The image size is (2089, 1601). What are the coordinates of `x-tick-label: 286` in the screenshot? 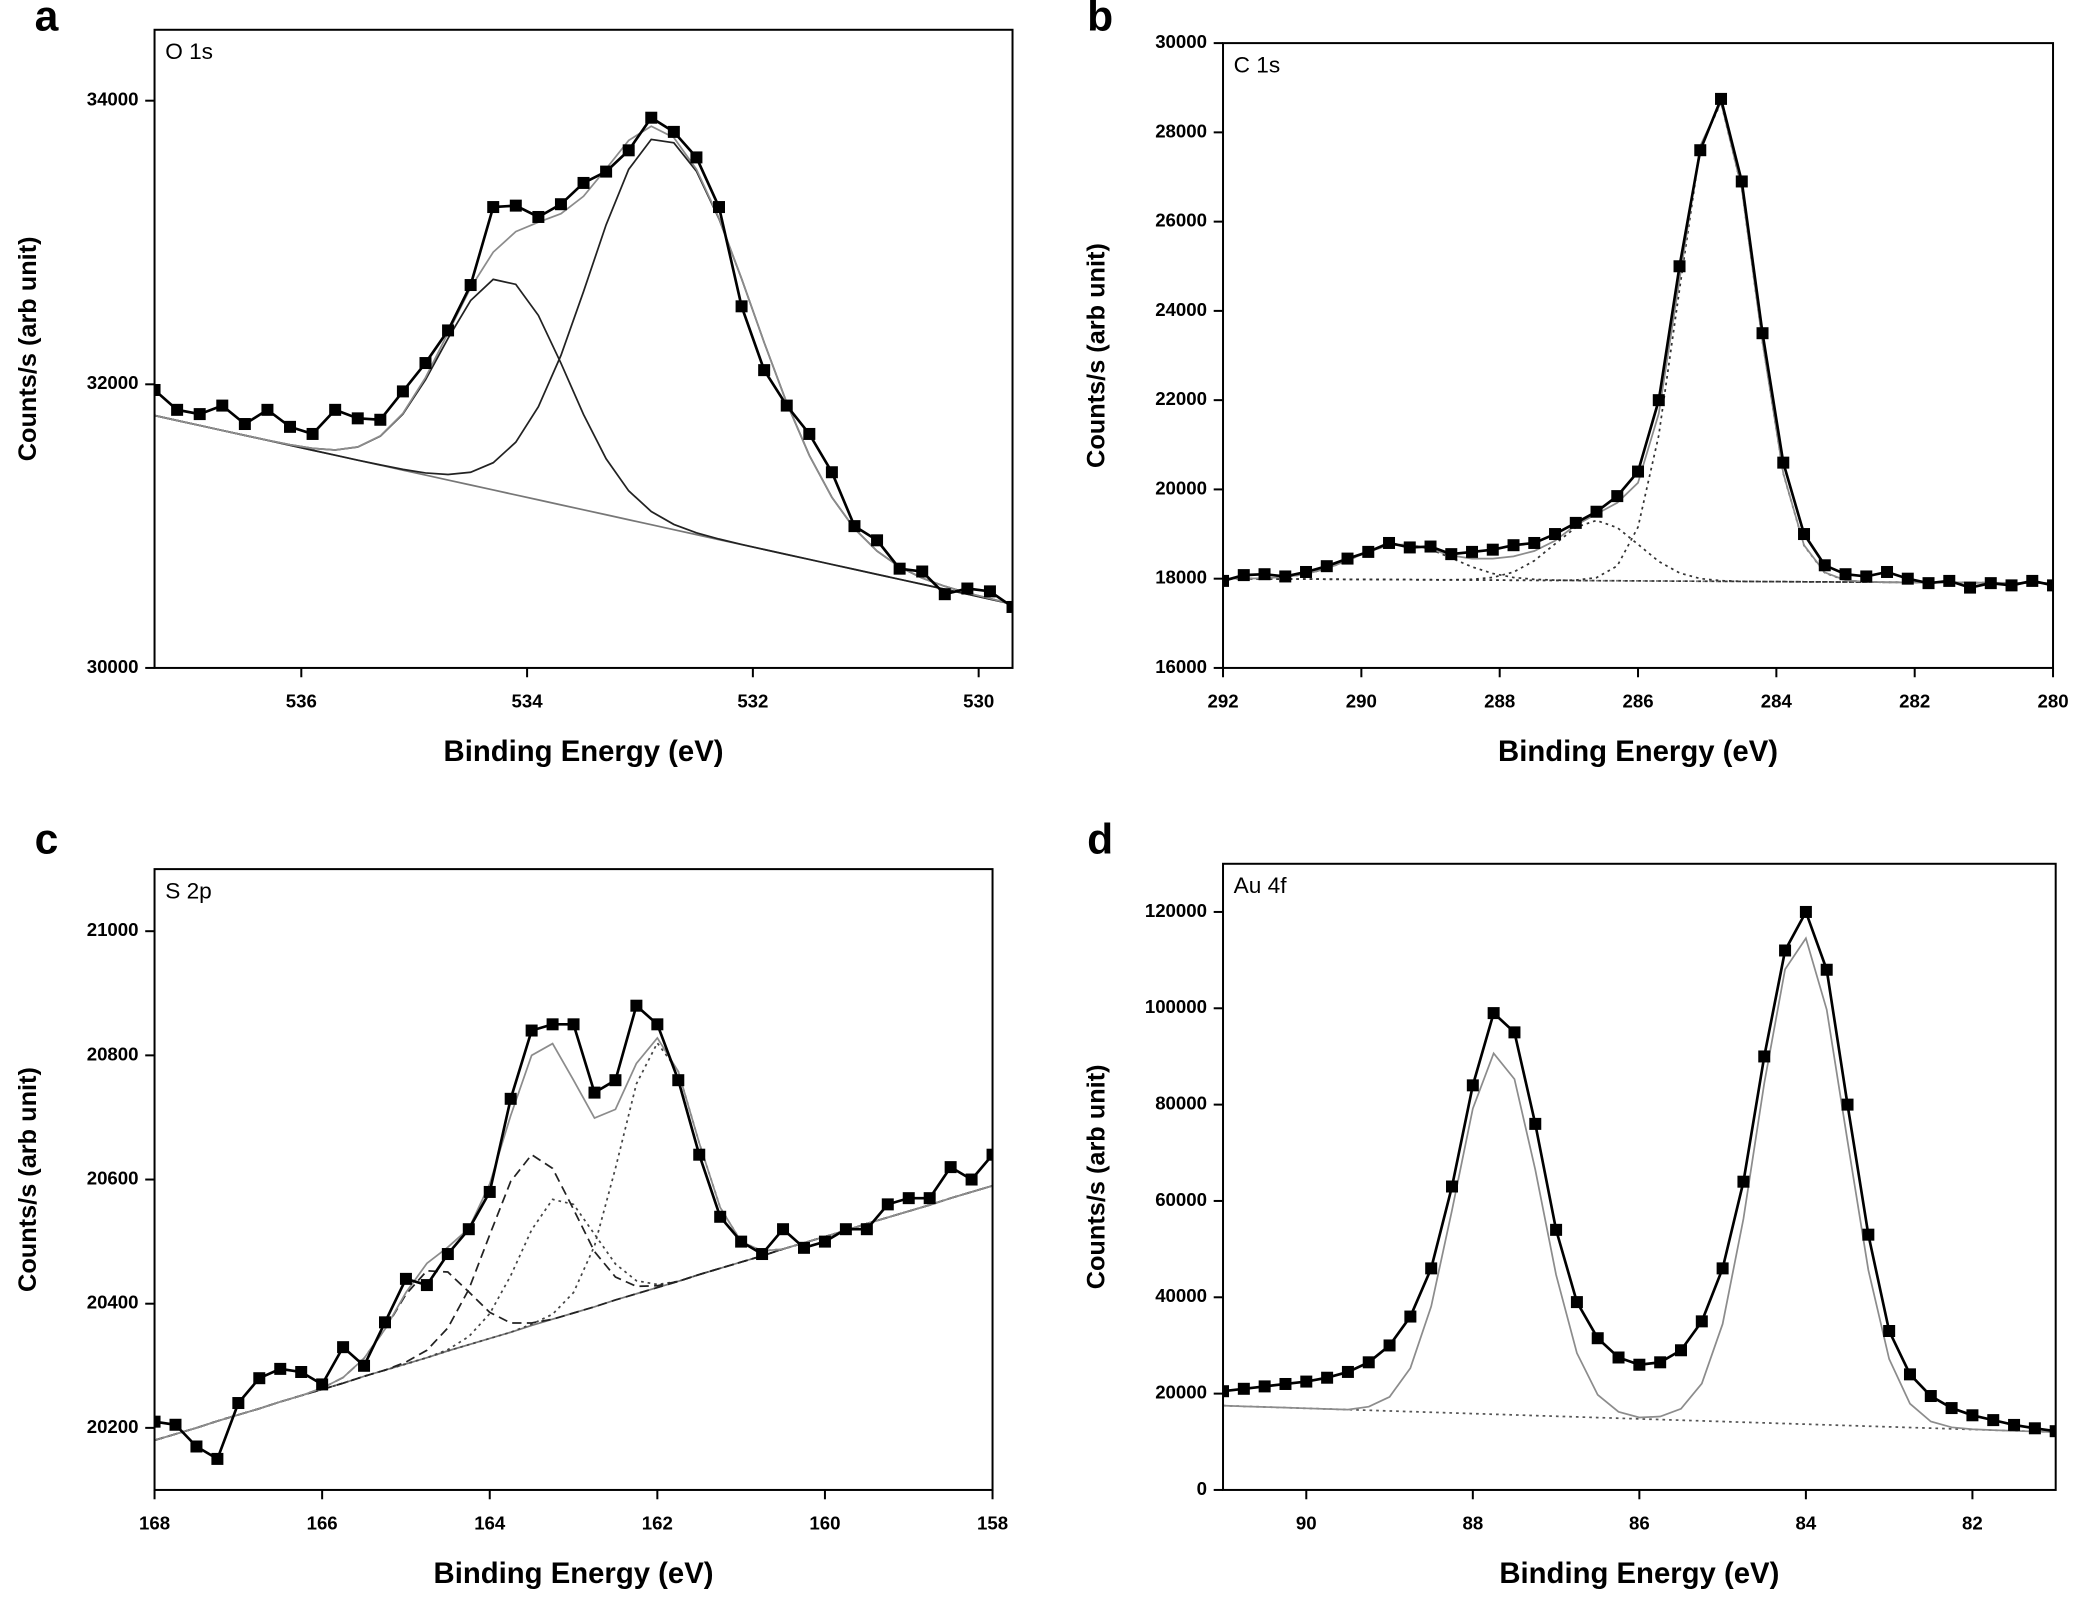 It's located at (1637, 701).